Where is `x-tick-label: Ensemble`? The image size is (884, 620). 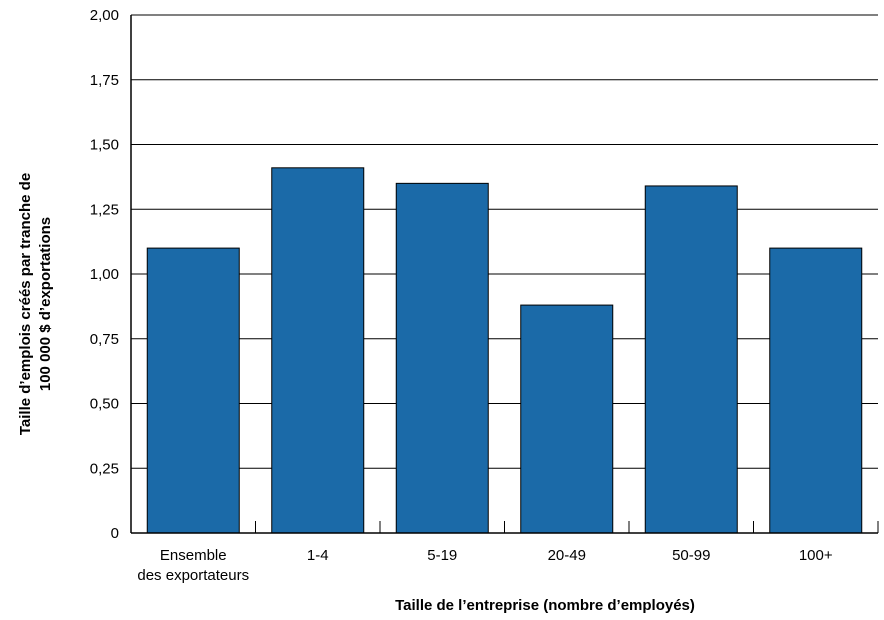
x-tick-label: Ensemble is located at coordinates (193, 555).